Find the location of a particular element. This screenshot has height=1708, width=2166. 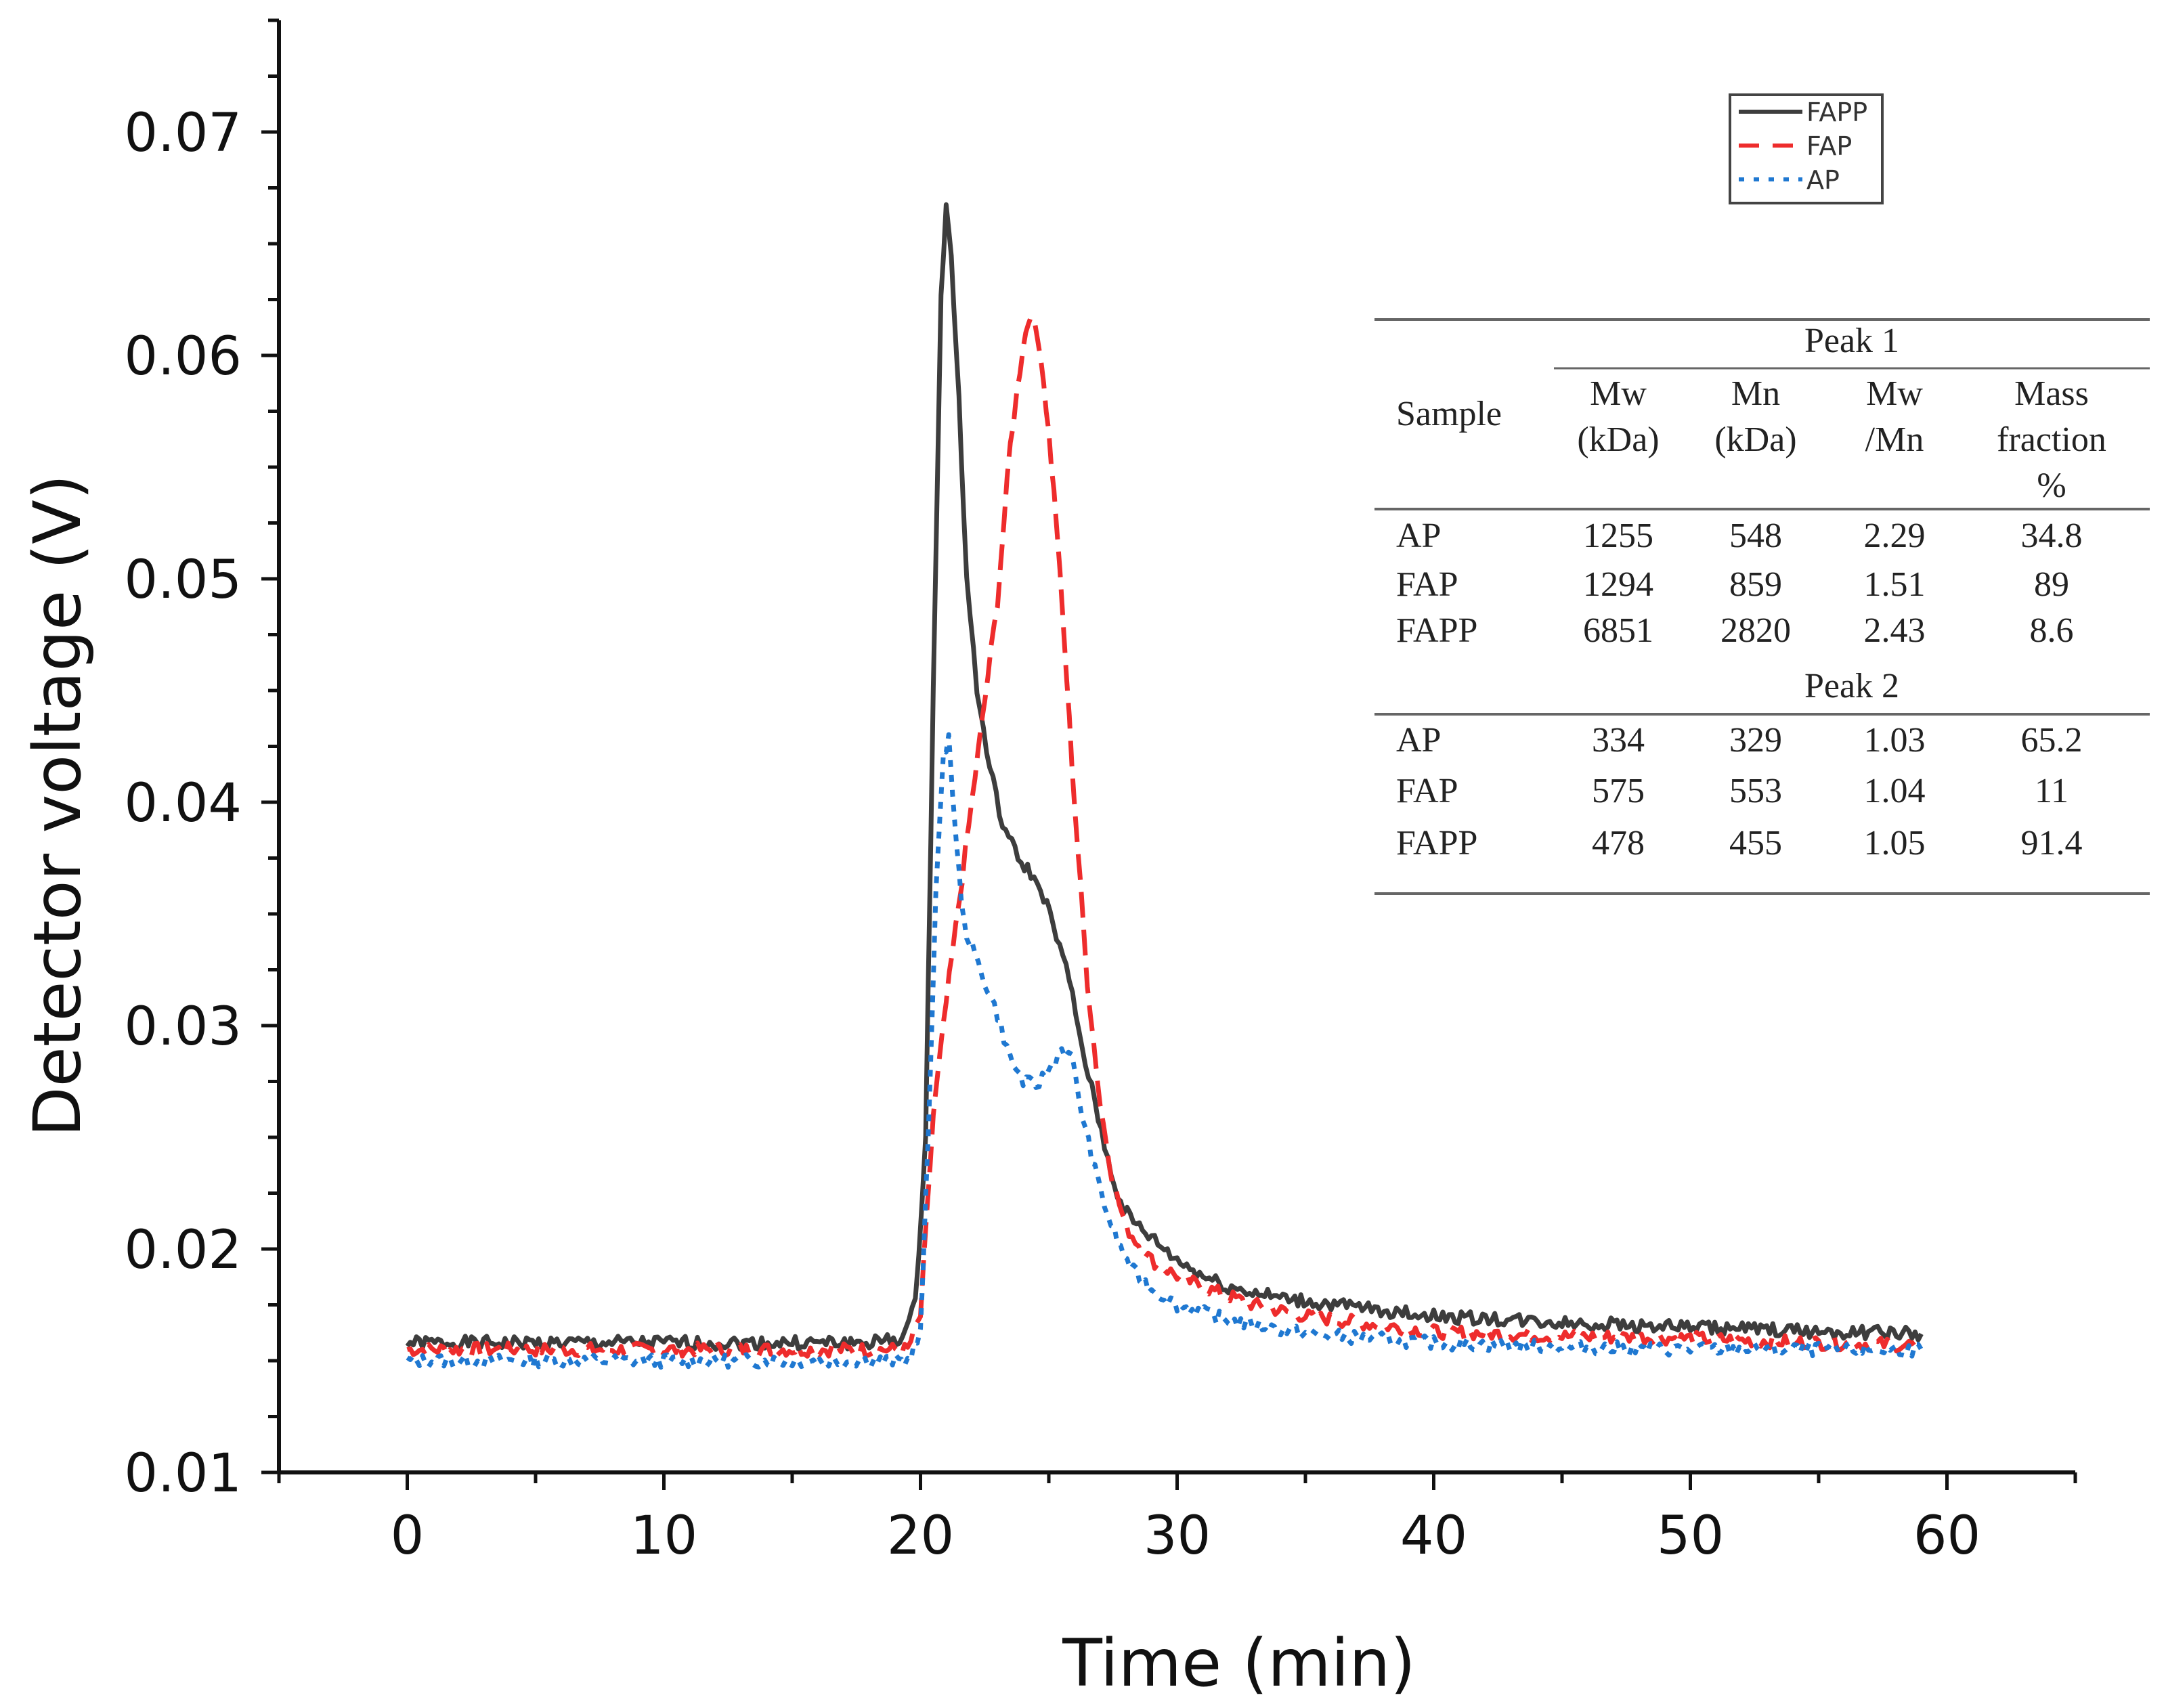

table-cell: 6851 is located at coordinates (1618, 630).